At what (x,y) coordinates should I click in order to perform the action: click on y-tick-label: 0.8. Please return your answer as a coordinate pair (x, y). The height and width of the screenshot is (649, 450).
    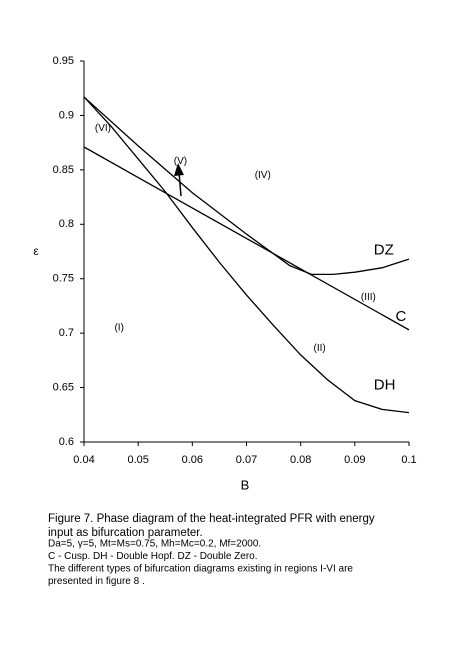
    Looking at the image, I should click on (66, 224).